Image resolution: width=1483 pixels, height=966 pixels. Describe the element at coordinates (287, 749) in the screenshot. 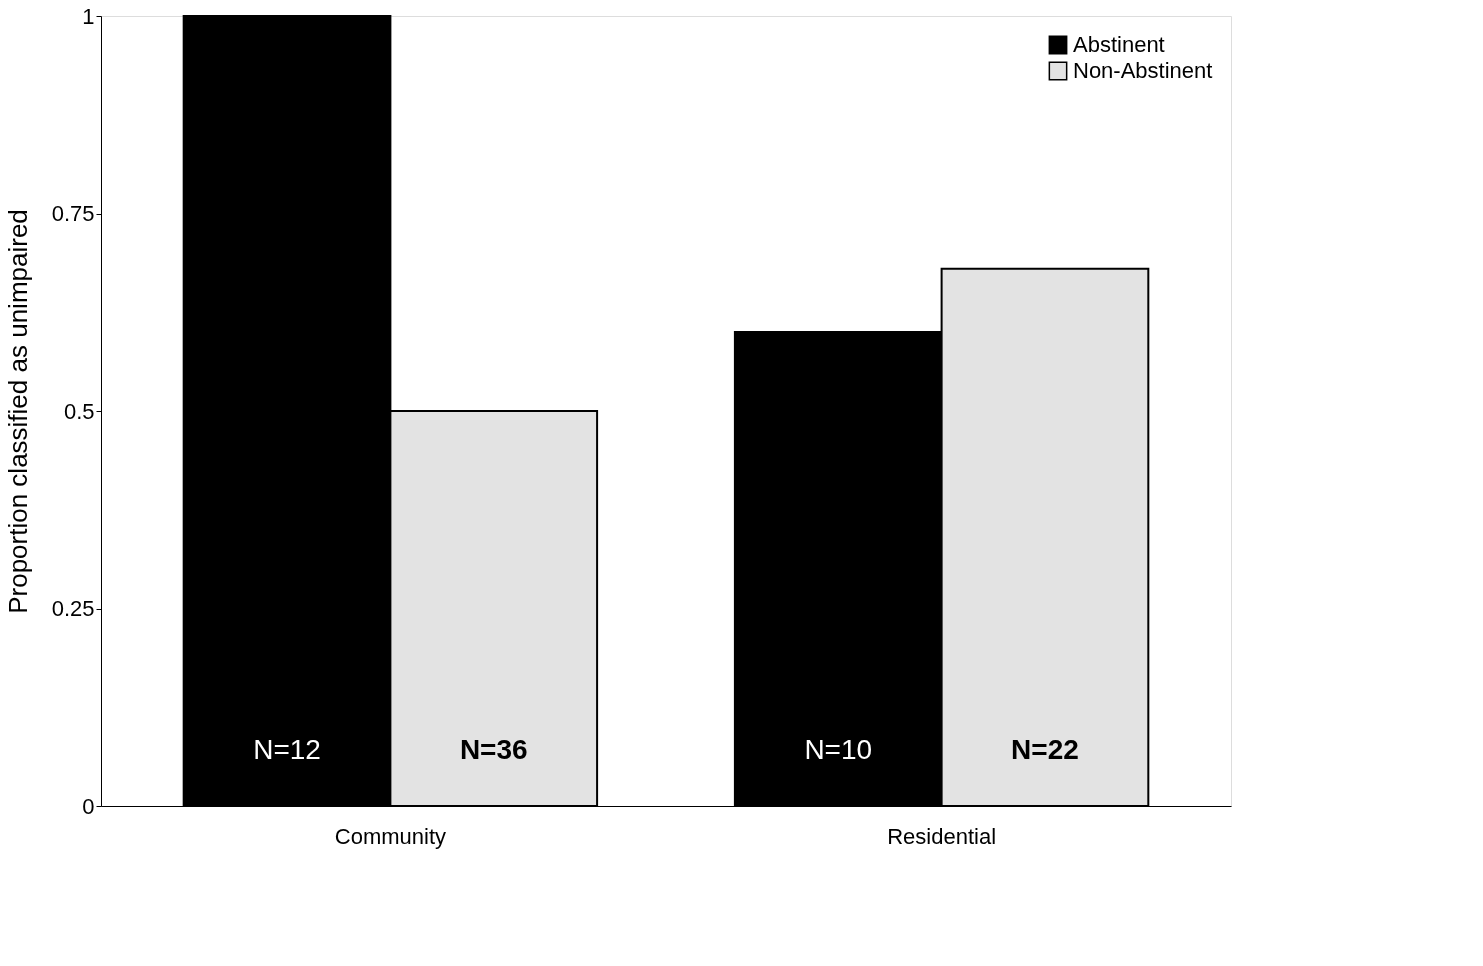

I see `annotation: N=12` at that location.